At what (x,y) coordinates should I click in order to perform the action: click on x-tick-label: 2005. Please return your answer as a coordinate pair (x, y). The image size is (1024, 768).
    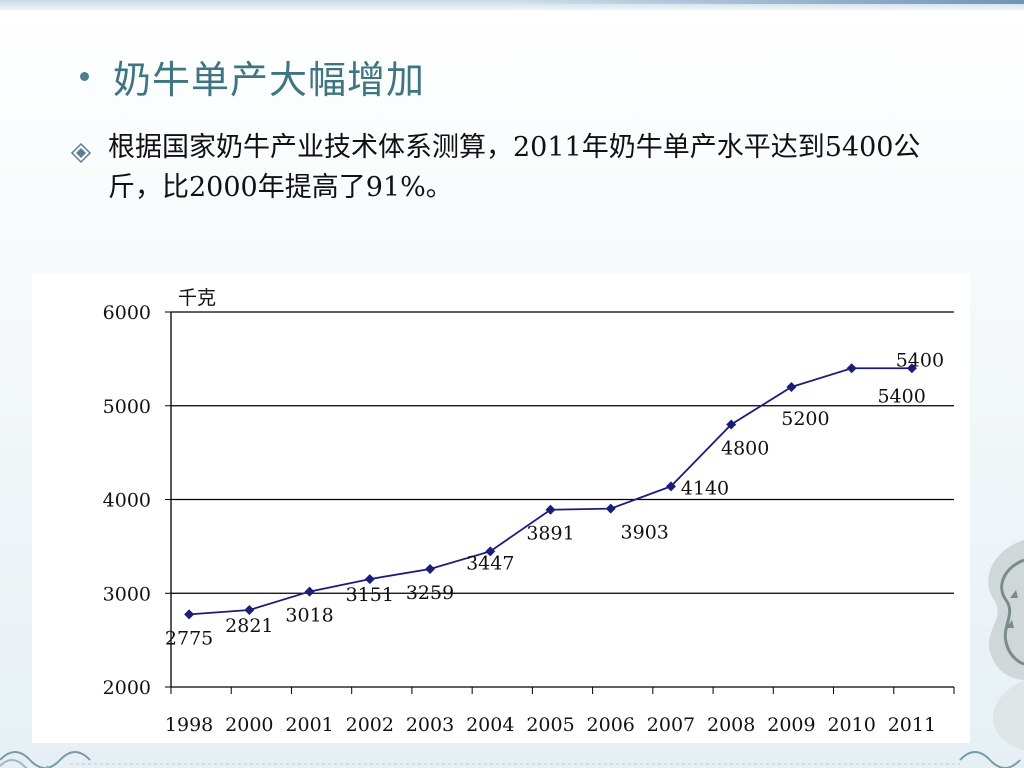
    Looking at the image, I should click on (550, 725).